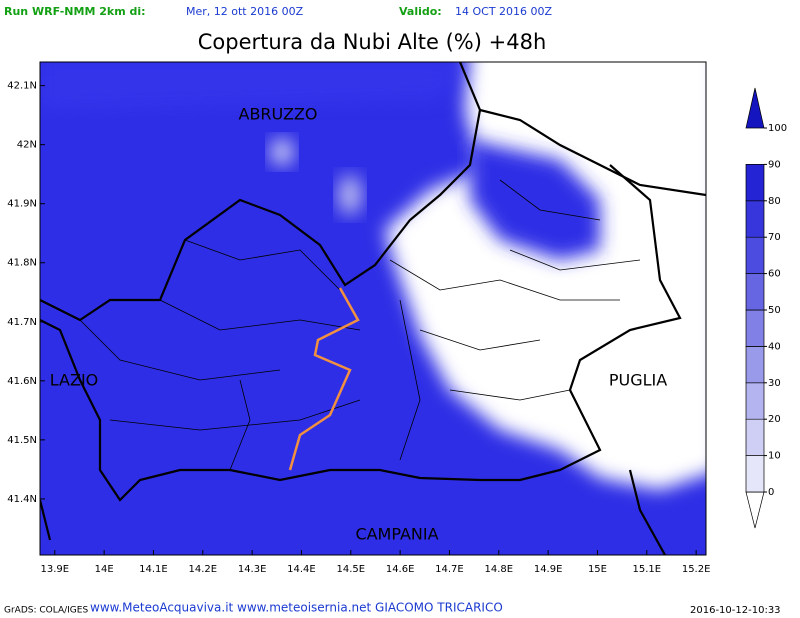 The height and width of the screenshot is (618, 800). Describe the element at coordinates (46, 611) in the screenshot. I see `grads-credit: GrADS: COLA/IGES` at that location.